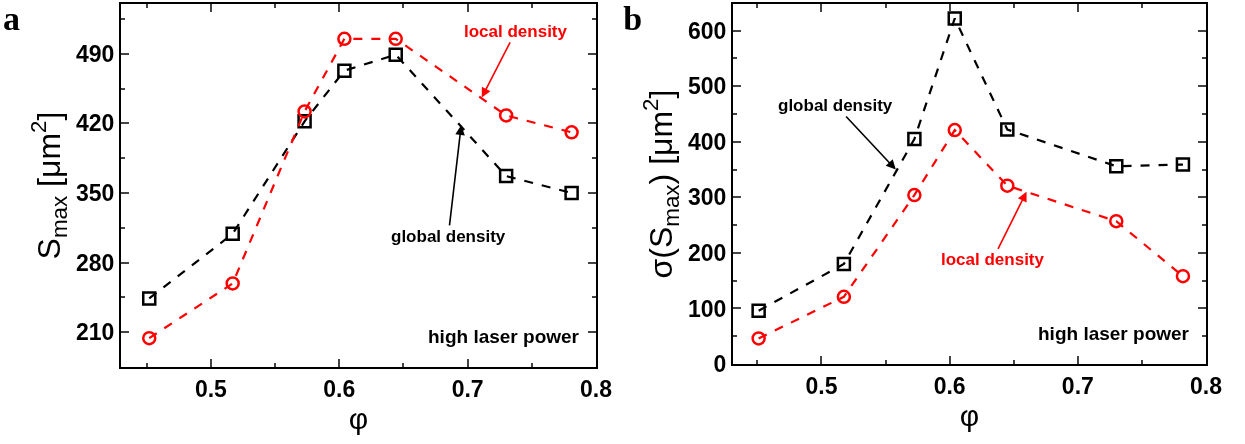 The image size is (1245, 444). I want to click on y-tick-label: 490, so click(95, 53).